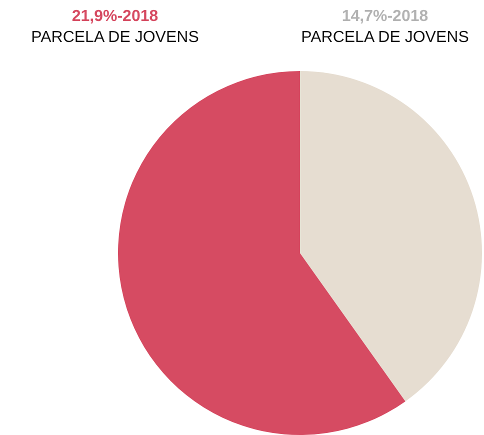  Describe the element at coordinates (115, 17) in the screenshot. I see `data-label: 21,9%-2018` at that location.